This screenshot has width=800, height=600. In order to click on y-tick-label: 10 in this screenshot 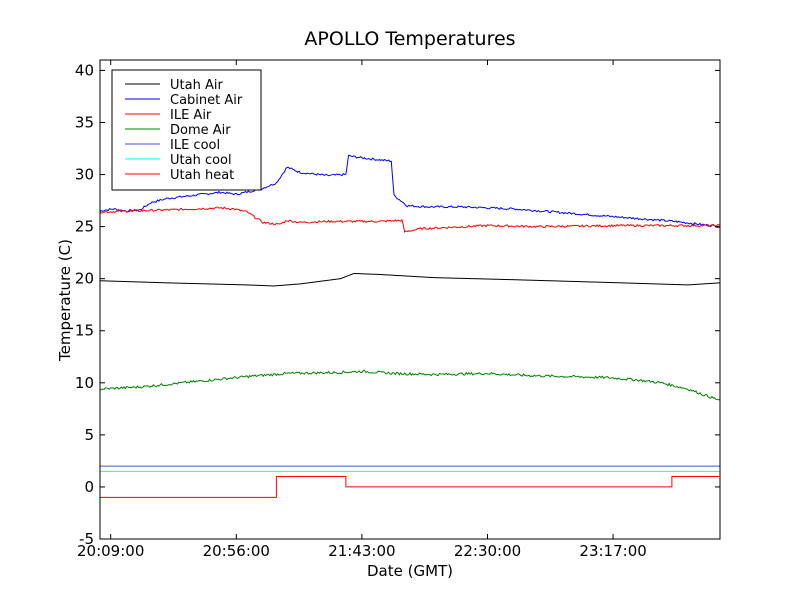, I will do `click(84, 383)`.